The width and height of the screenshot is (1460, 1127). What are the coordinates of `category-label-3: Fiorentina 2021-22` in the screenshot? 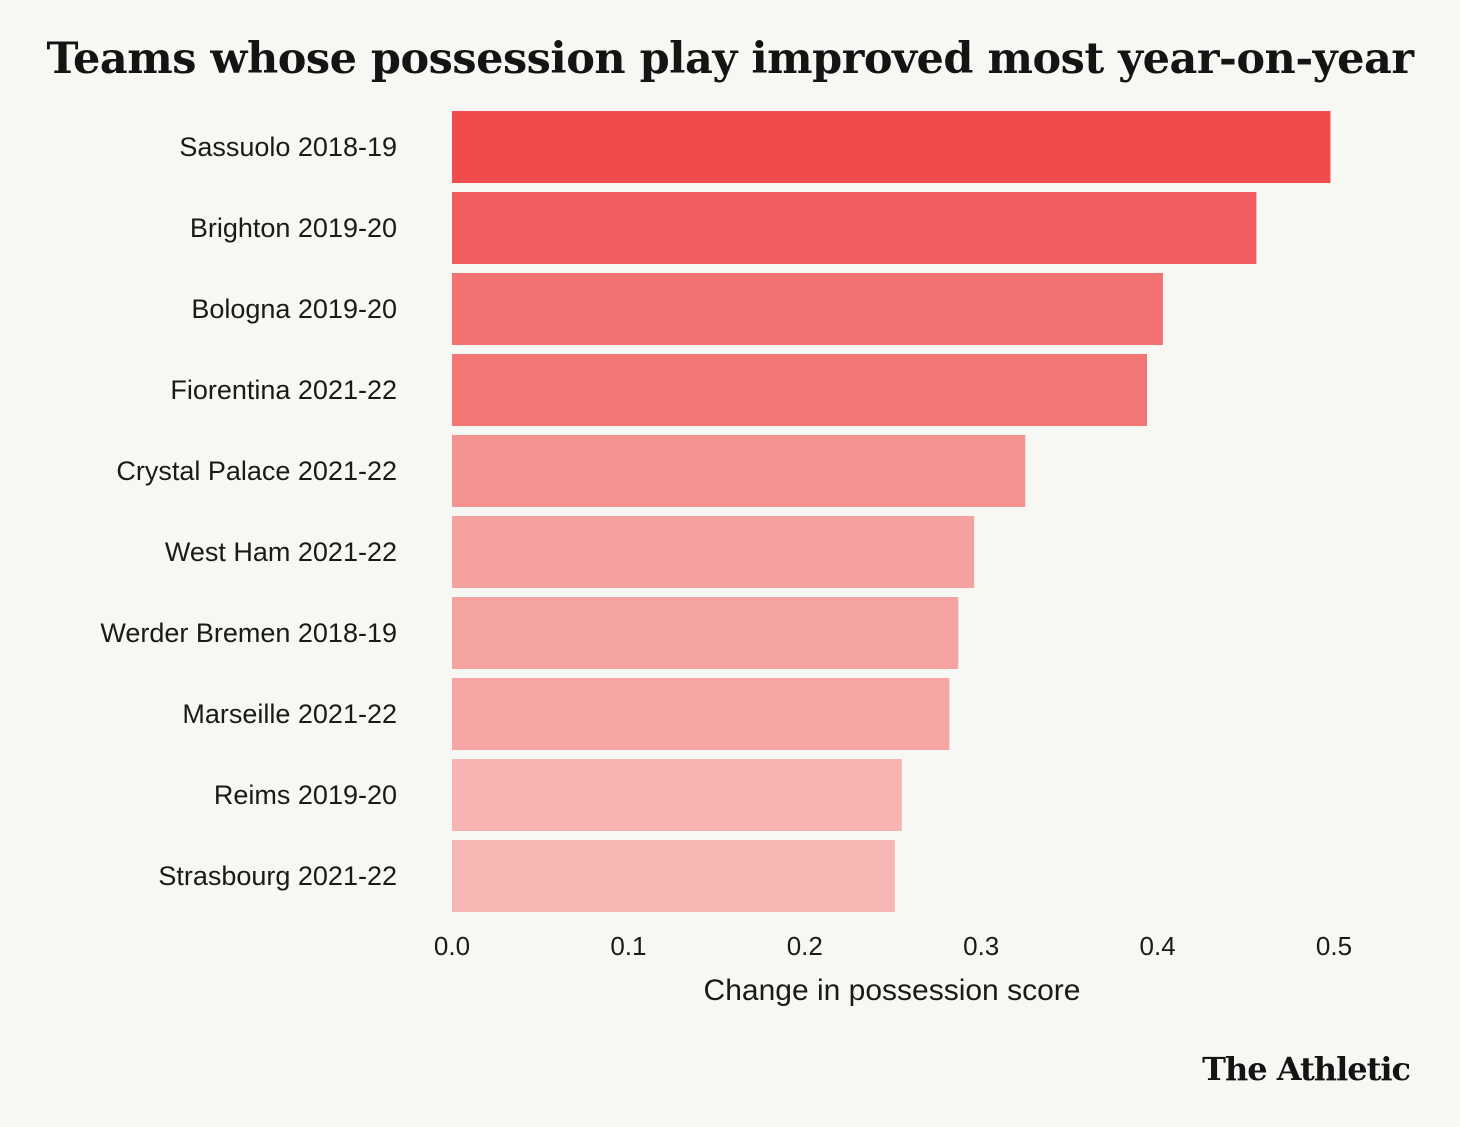 It's located at (283, 390).